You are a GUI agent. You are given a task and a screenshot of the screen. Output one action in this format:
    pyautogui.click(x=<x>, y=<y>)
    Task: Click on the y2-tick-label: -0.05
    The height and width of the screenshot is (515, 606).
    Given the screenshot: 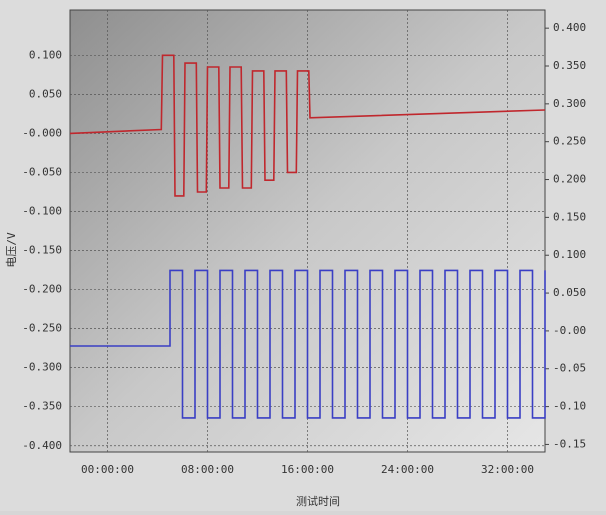 What is the action you would take?
    pyautogui.click(x=569, y=368)
    